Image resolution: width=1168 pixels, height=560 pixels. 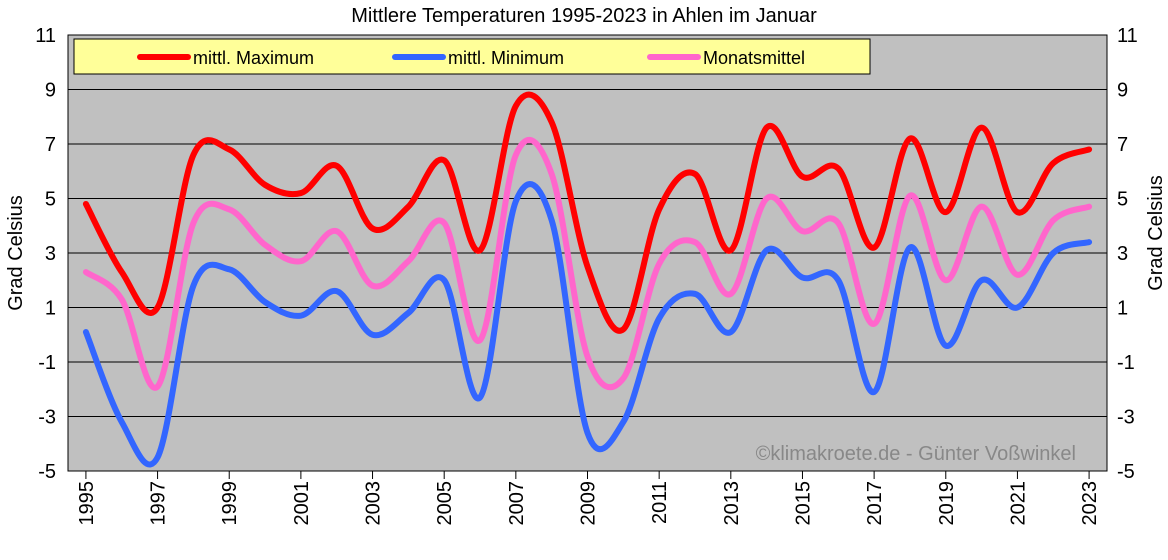 What do you see at coordinates (16, 253) in the screenshot?
I see `y-axis-label: Grad Celsius` at bounding box center [16, 253].